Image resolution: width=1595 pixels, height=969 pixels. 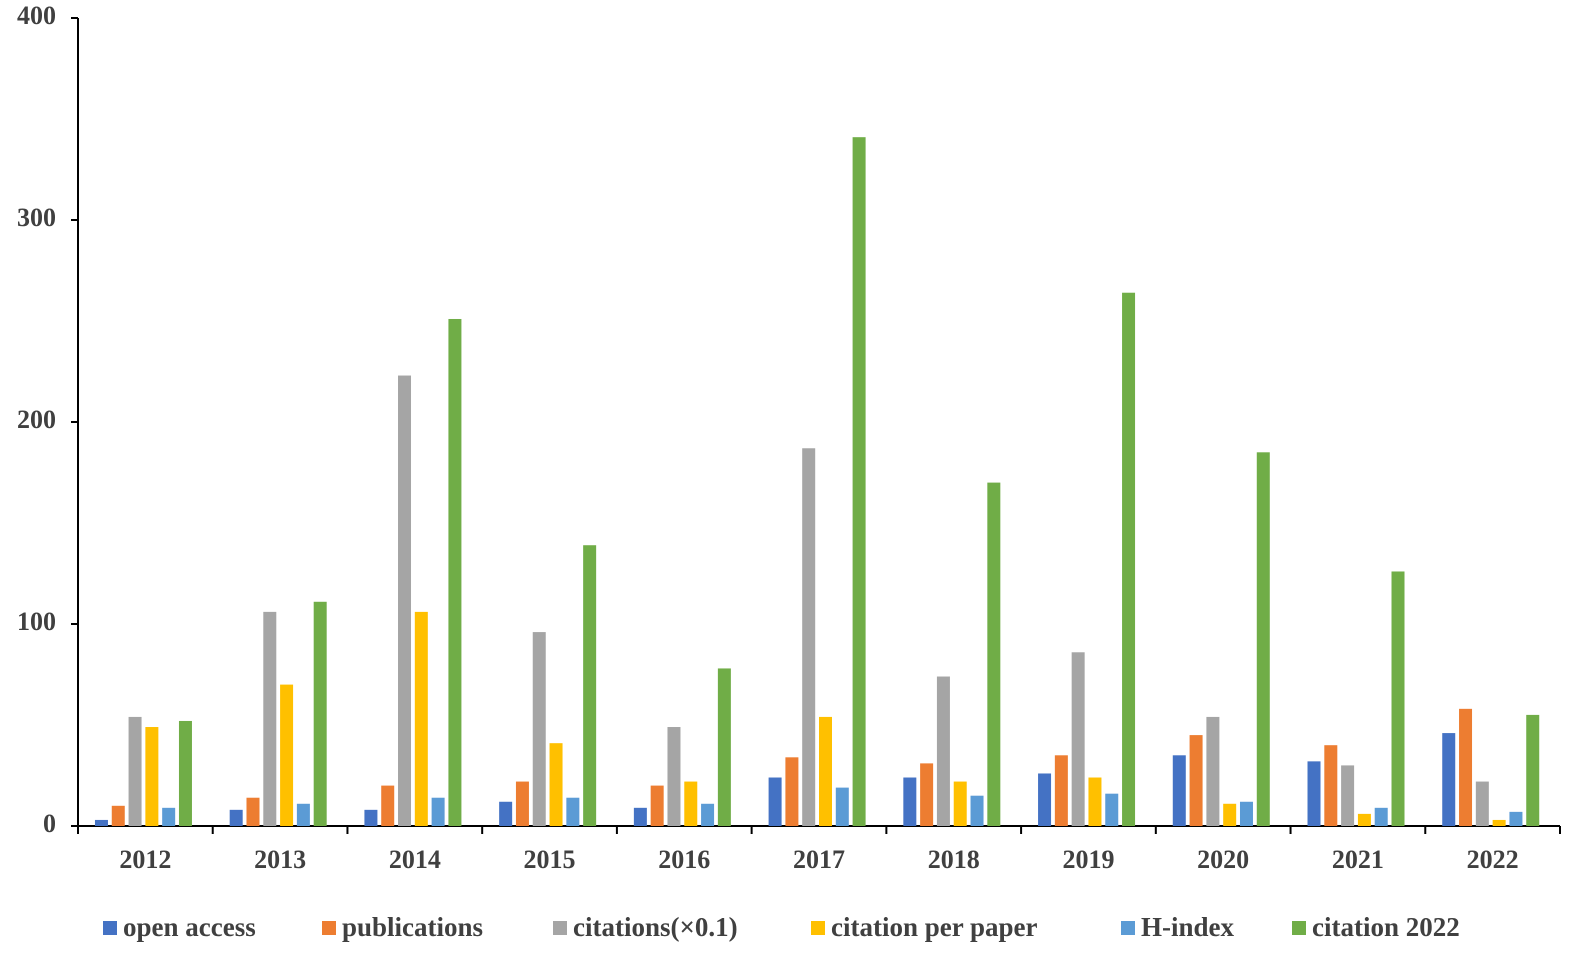 I want to click on x-tick-label: 2020, so click(x=1223, y=859).